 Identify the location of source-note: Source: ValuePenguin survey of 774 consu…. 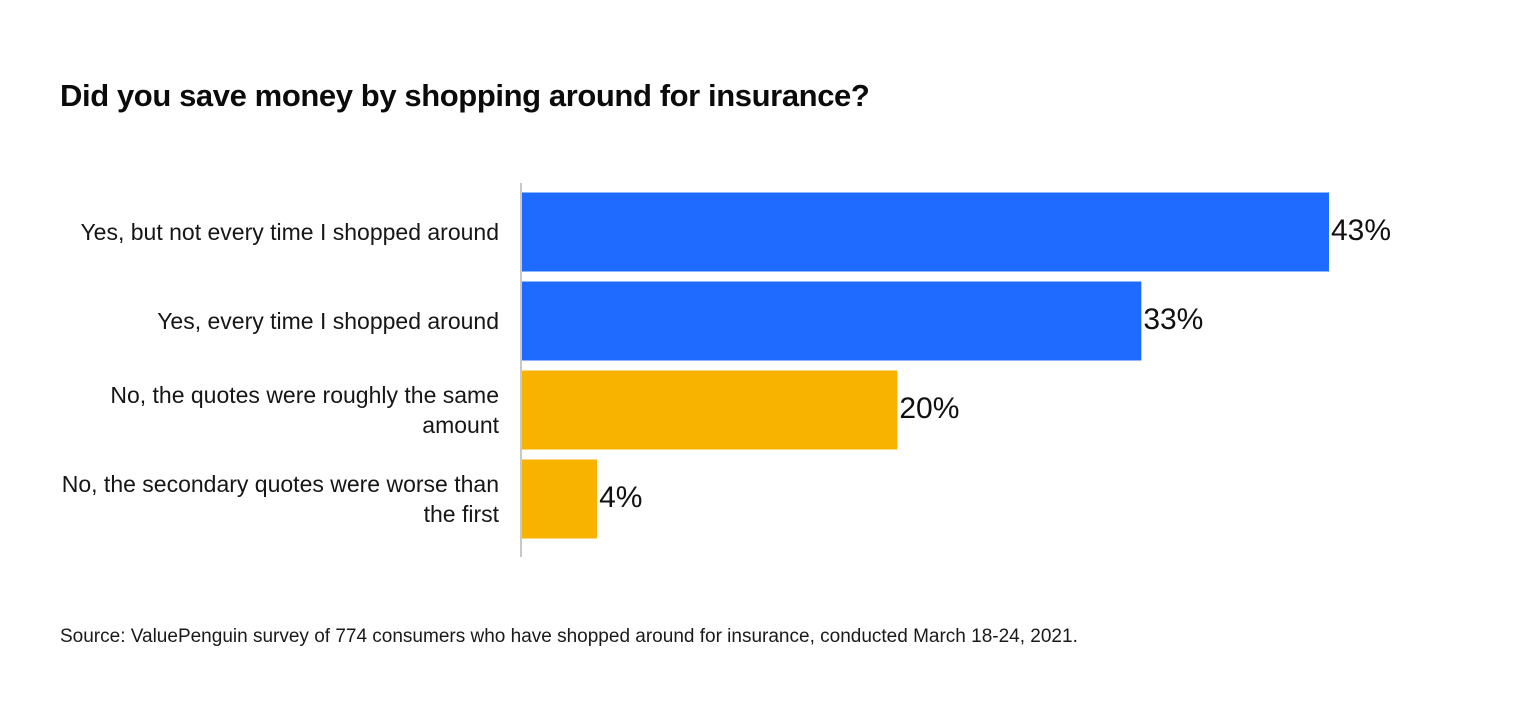
(569, 636).